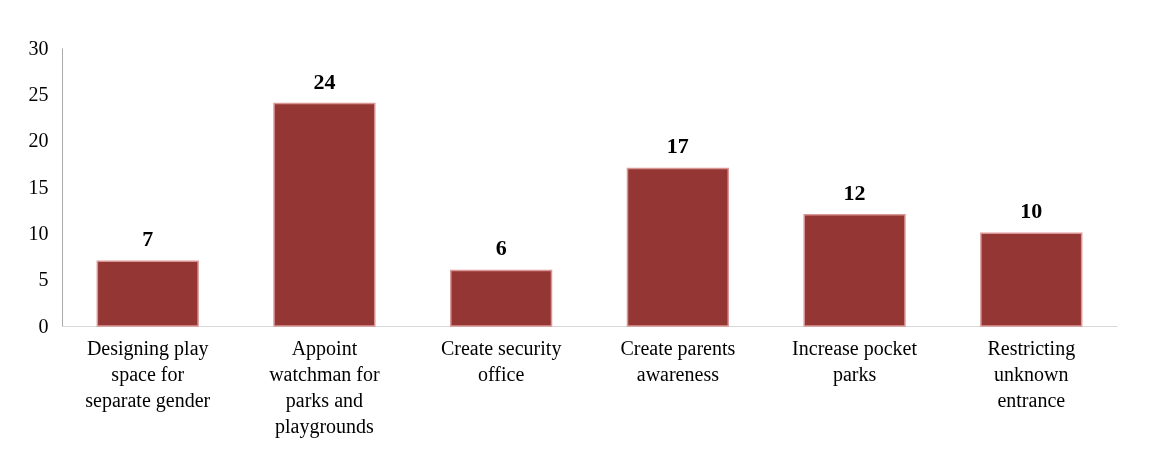 This screenshot has width=1150, height=466. I want to click on data-label: 10, so click(1031, 211).